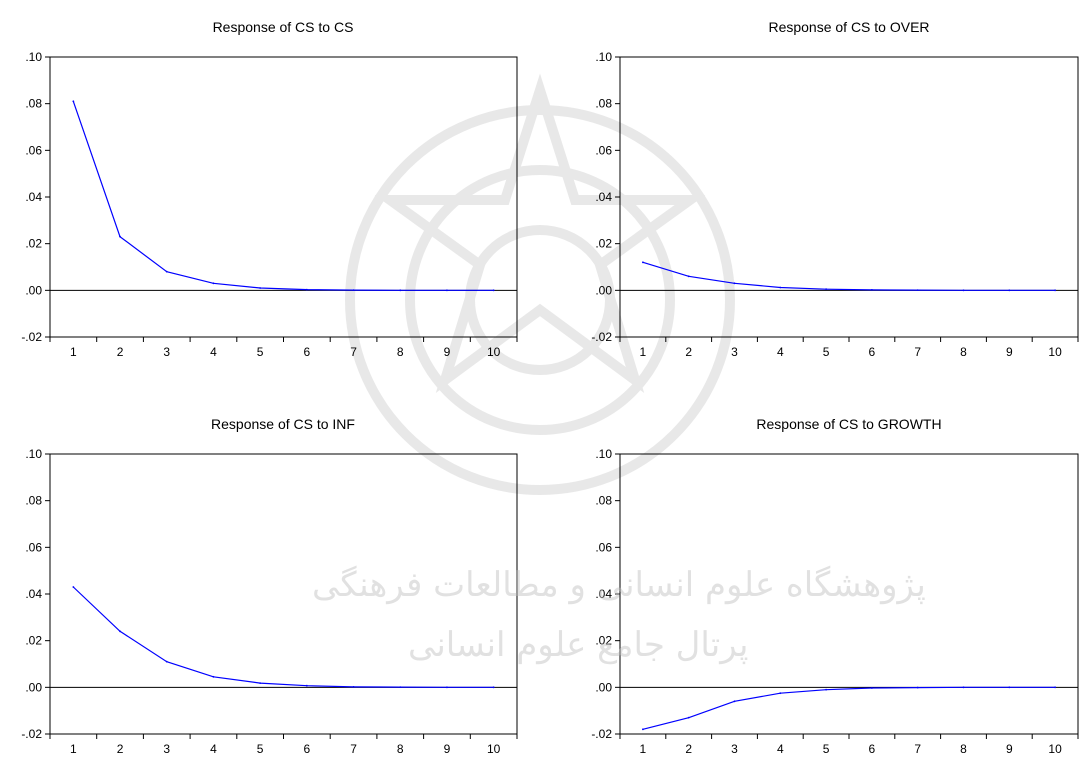 The width and height of the screenshot is (1081, 758). I want to click on watermark-text-line2: پرتال جامع علوم انسانی, so click(578, 645).